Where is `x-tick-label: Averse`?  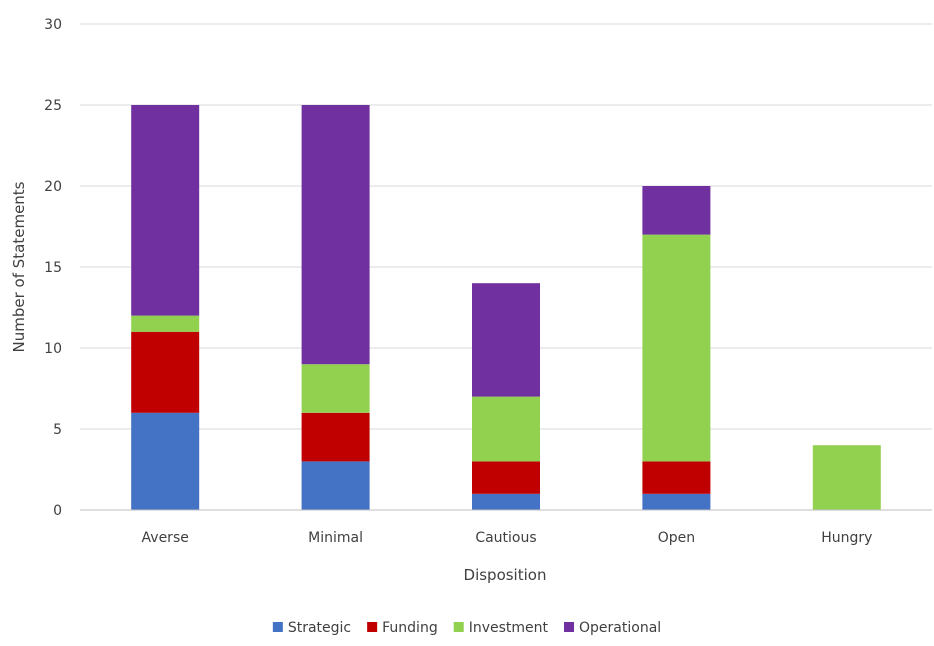
x-tick-label: Averse is located at coordinates (165, 538).